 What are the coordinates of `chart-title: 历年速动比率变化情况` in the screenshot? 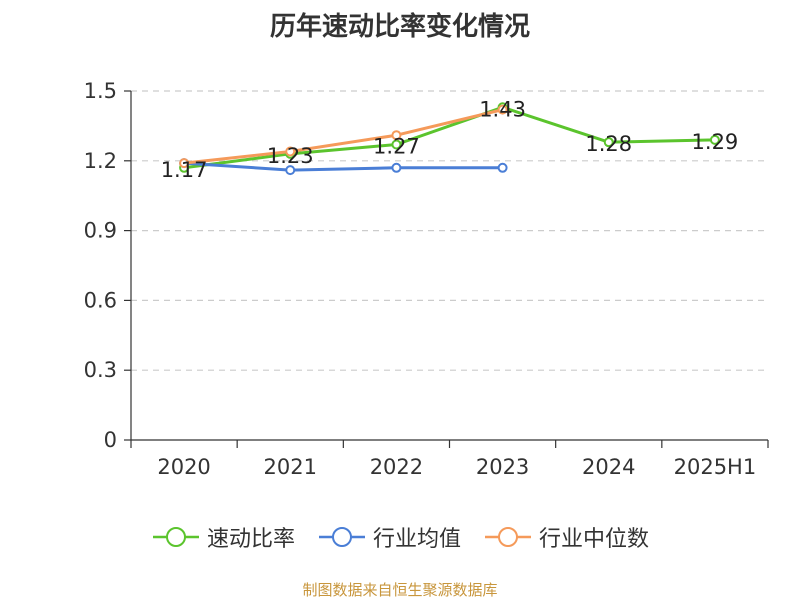 It's located at (399, 27).